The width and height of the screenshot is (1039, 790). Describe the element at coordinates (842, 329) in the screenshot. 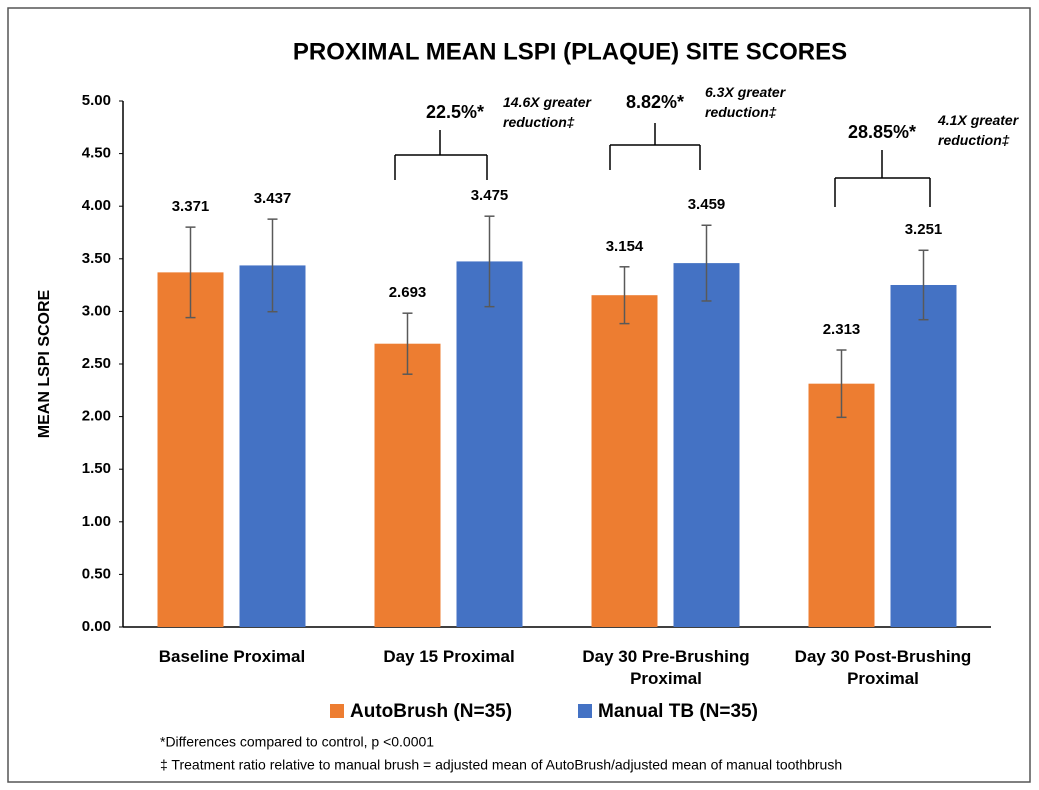

I see `value-label: 2.313` at that location.